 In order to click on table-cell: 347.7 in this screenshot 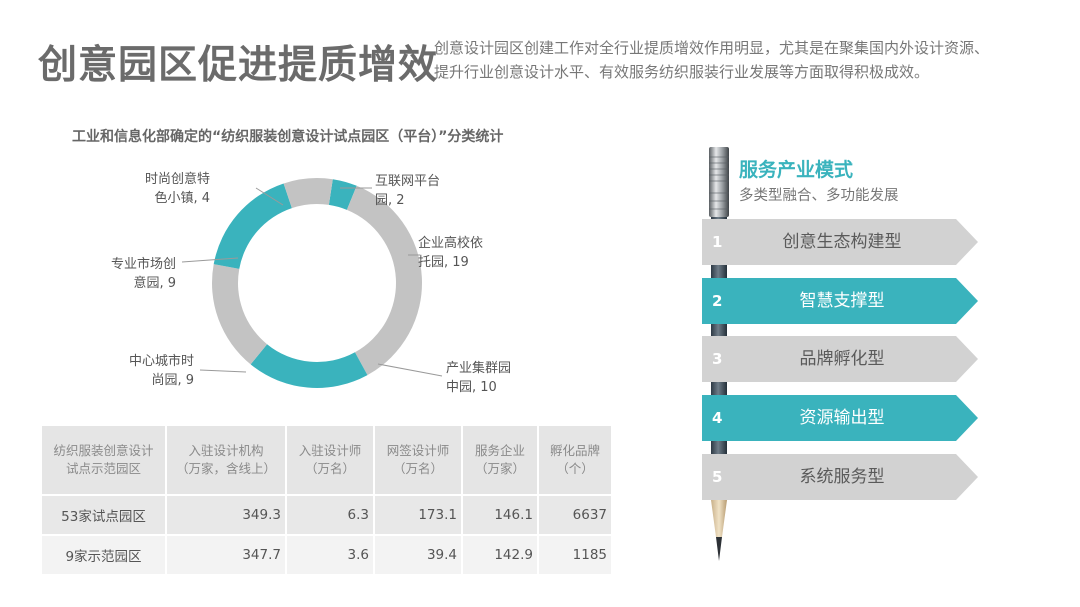, I will do `click(226, 554)`.